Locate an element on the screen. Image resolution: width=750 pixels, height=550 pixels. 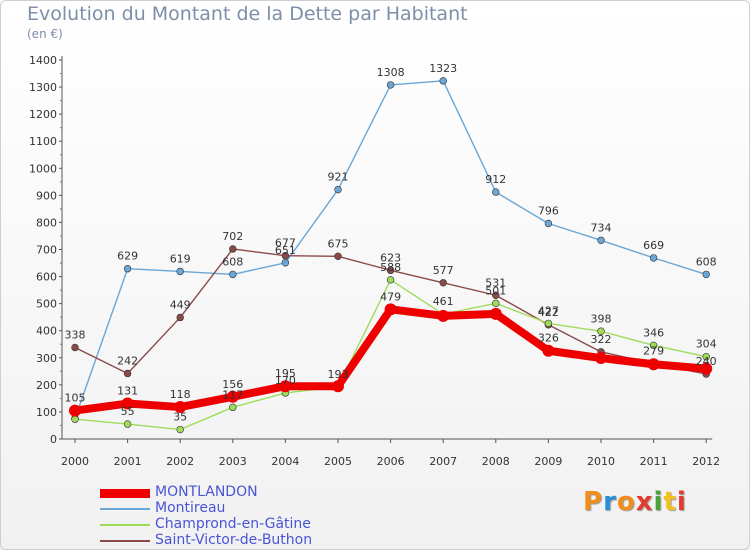
logo-letter: x is located at coordinates (644, 502).